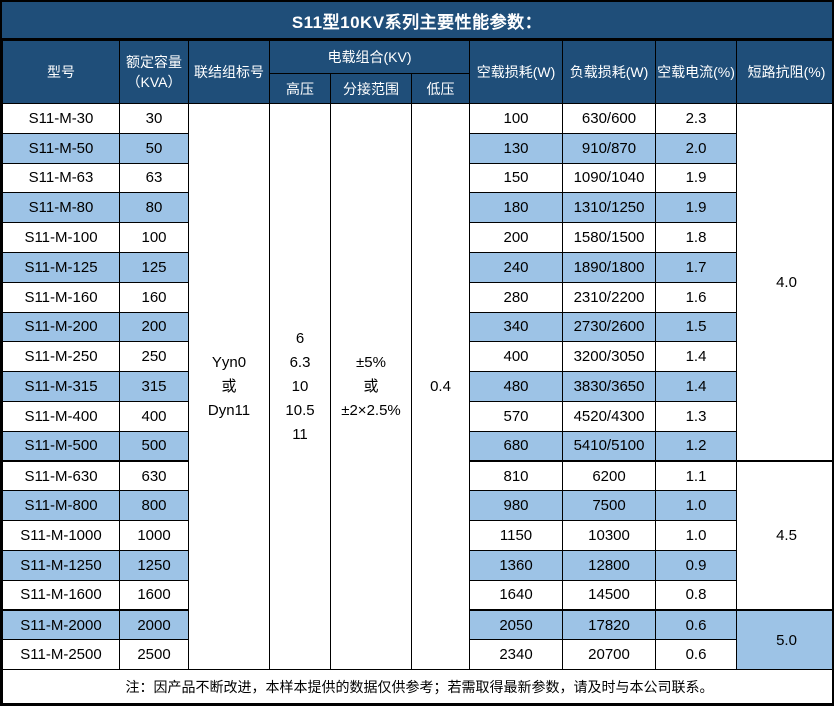  Describe the element at coordinates (696, 506) in the screenshot. I see `no-load-current-cell: 1.0` at that location.